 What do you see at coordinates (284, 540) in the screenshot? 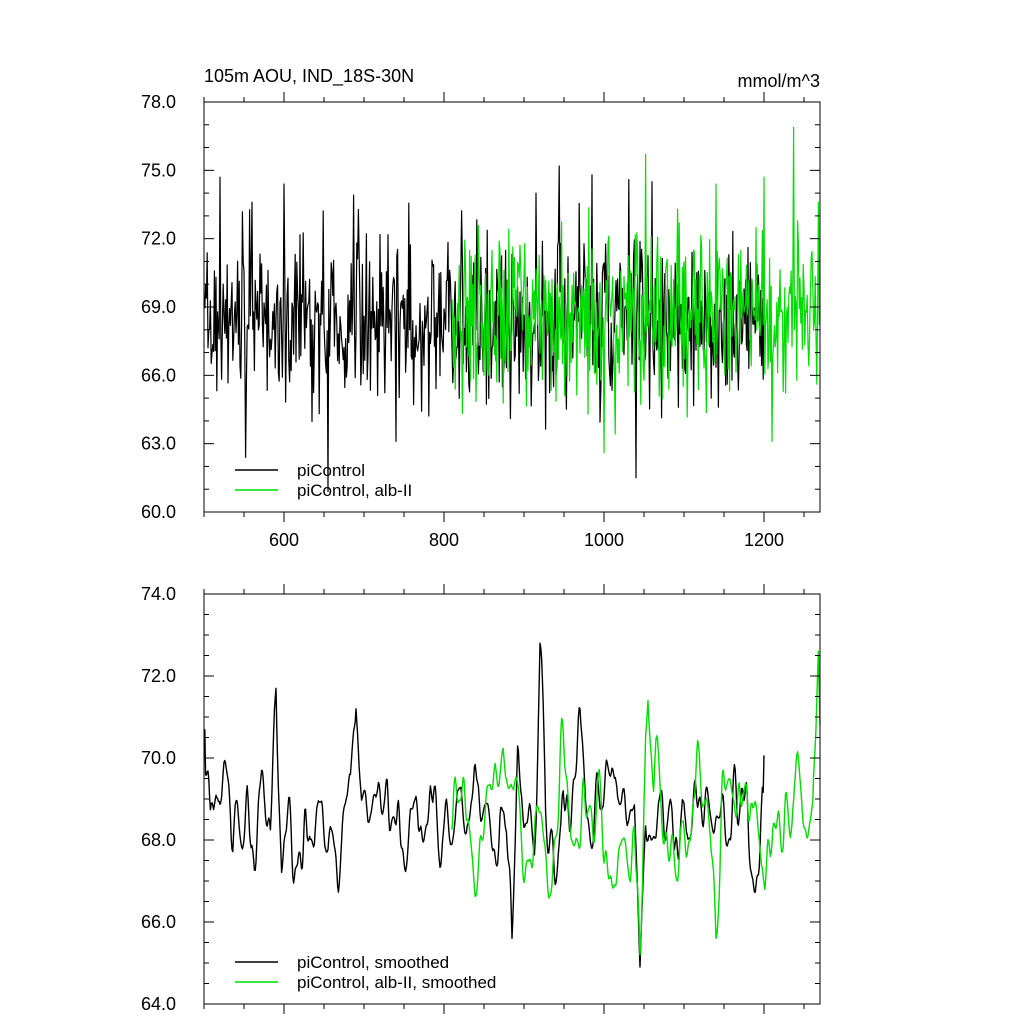
I see `x-tick-label: 600` at bounding box center [284, 540].